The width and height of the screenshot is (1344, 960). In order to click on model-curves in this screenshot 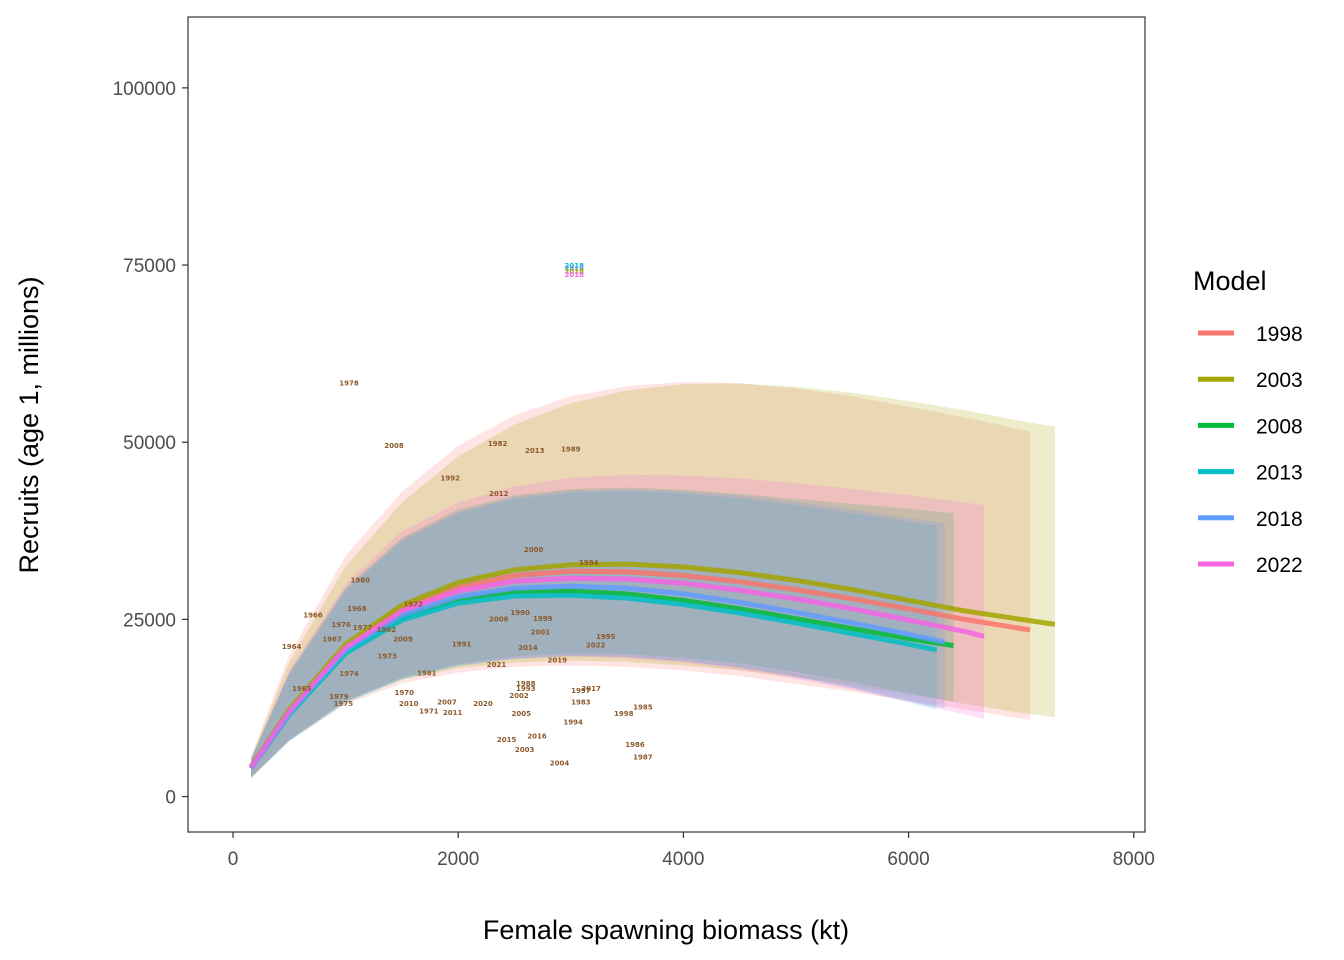, I will do `click(652, 665)`.